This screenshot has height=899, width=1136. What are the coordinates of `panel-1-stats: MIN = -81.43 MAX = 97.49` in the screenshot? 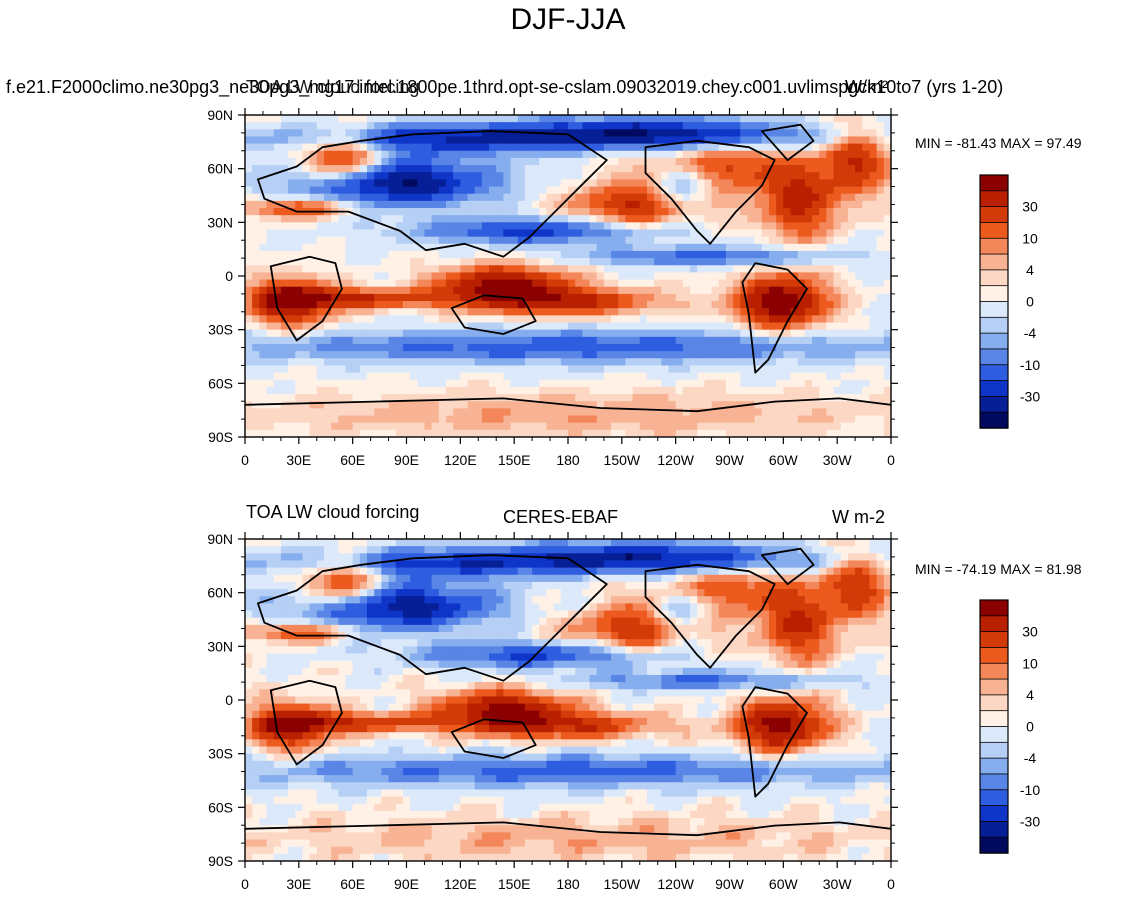 It's located at (998, 143).